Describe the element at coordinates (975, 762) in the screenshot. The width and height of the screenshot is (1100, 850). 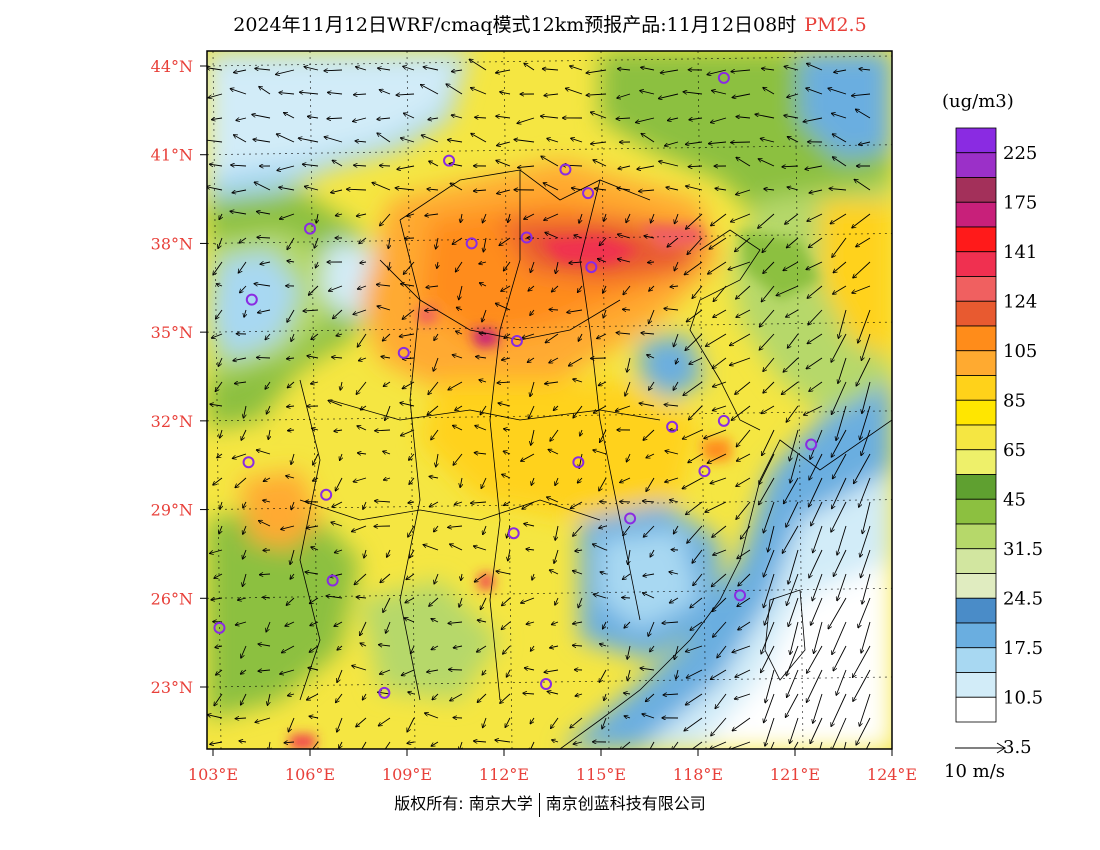
I see `wind-legend: 10 m/s` at that location.